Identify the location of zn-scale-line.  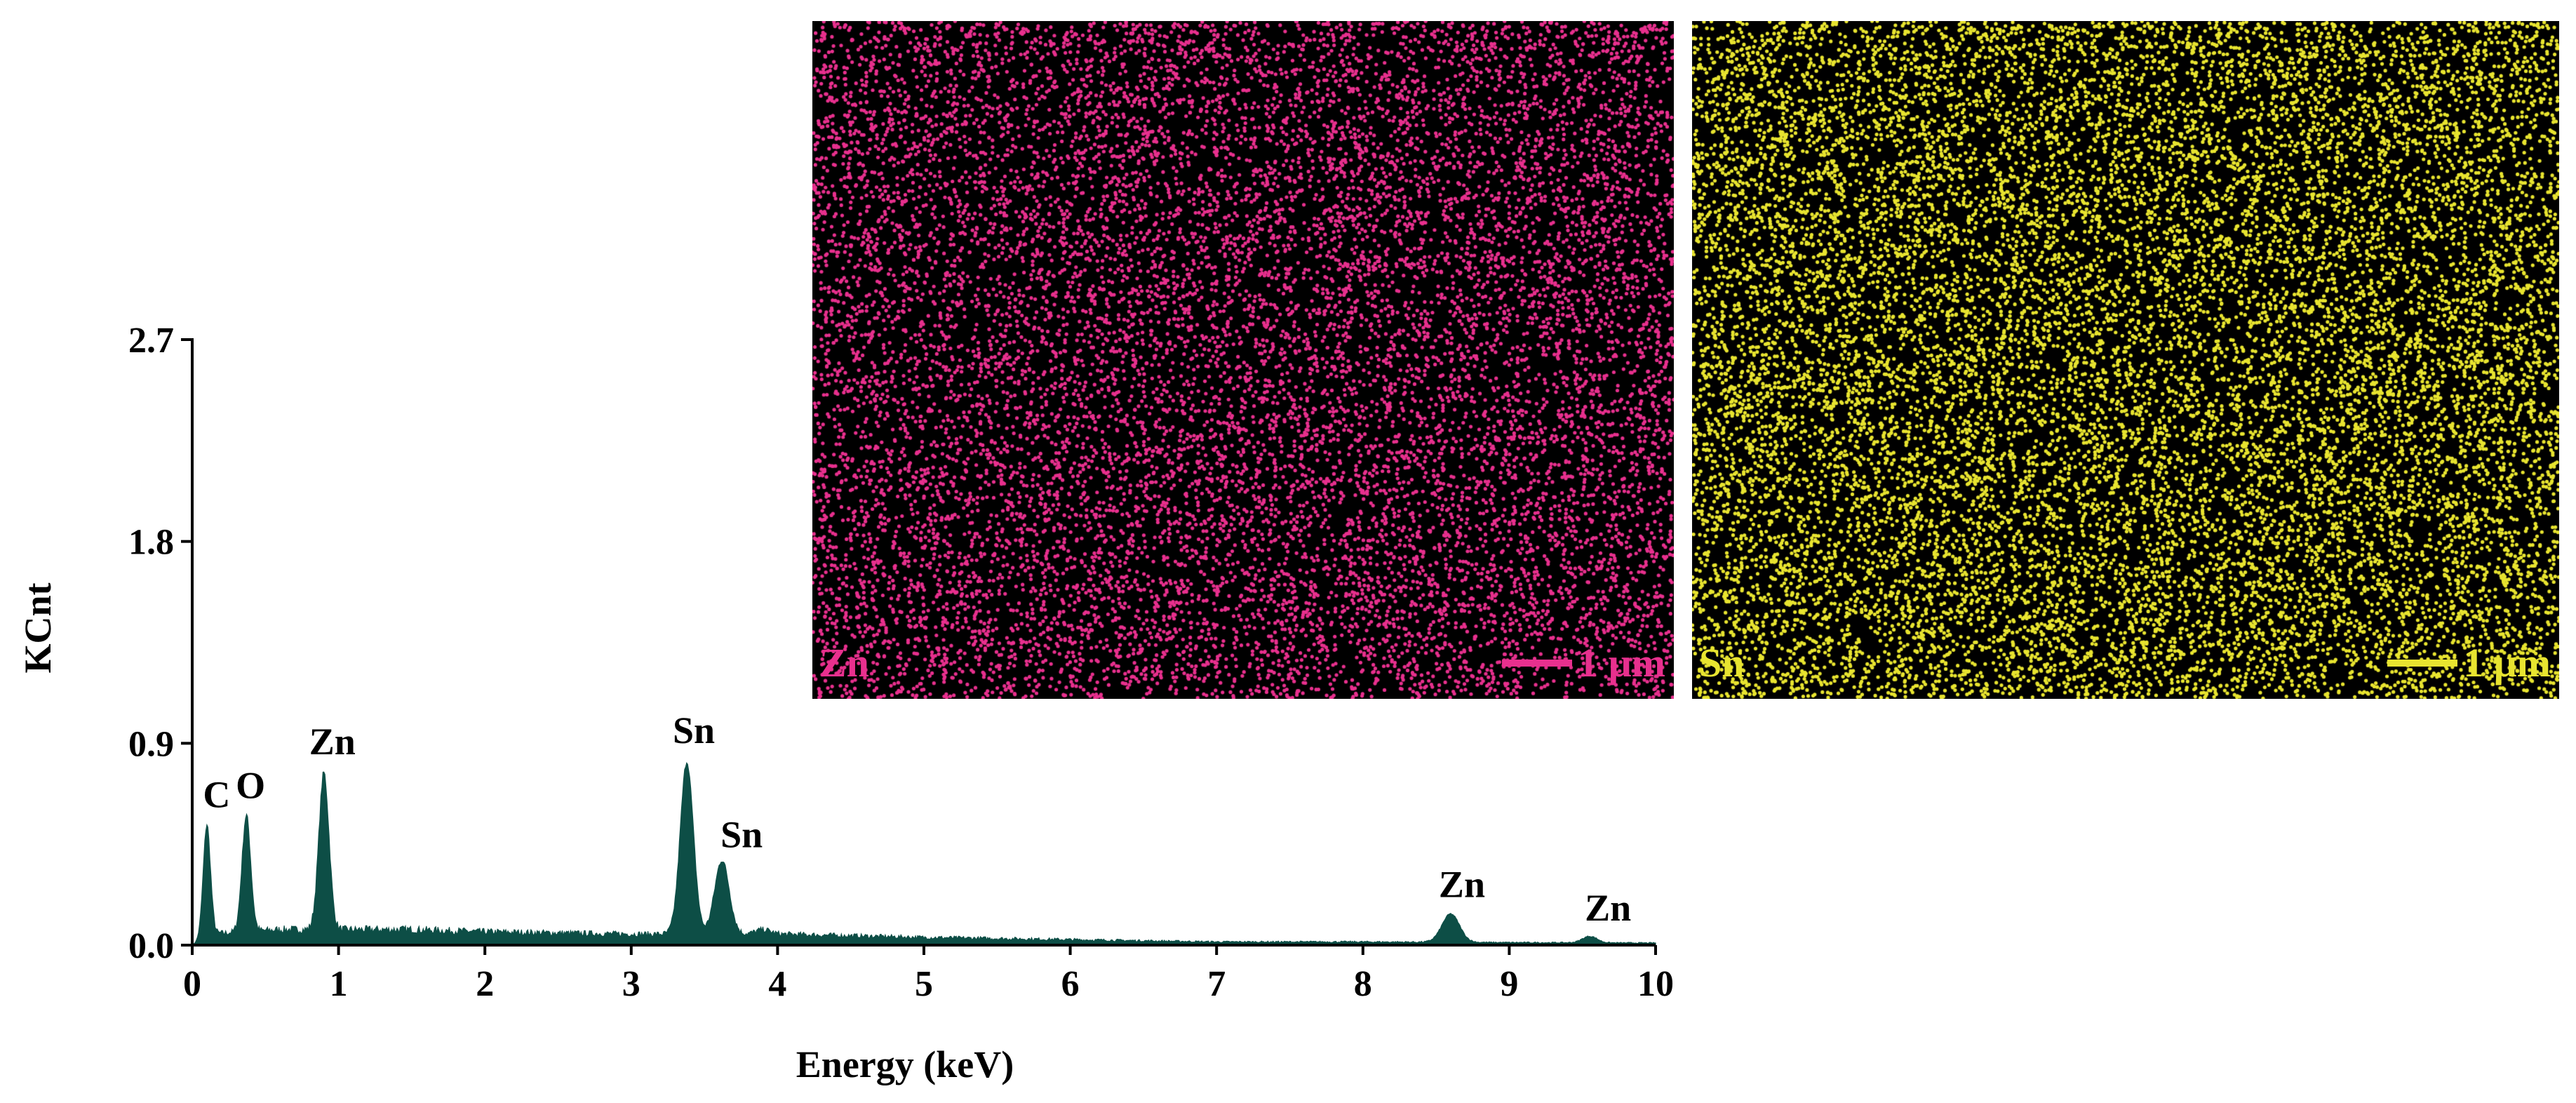
(1538, 663).